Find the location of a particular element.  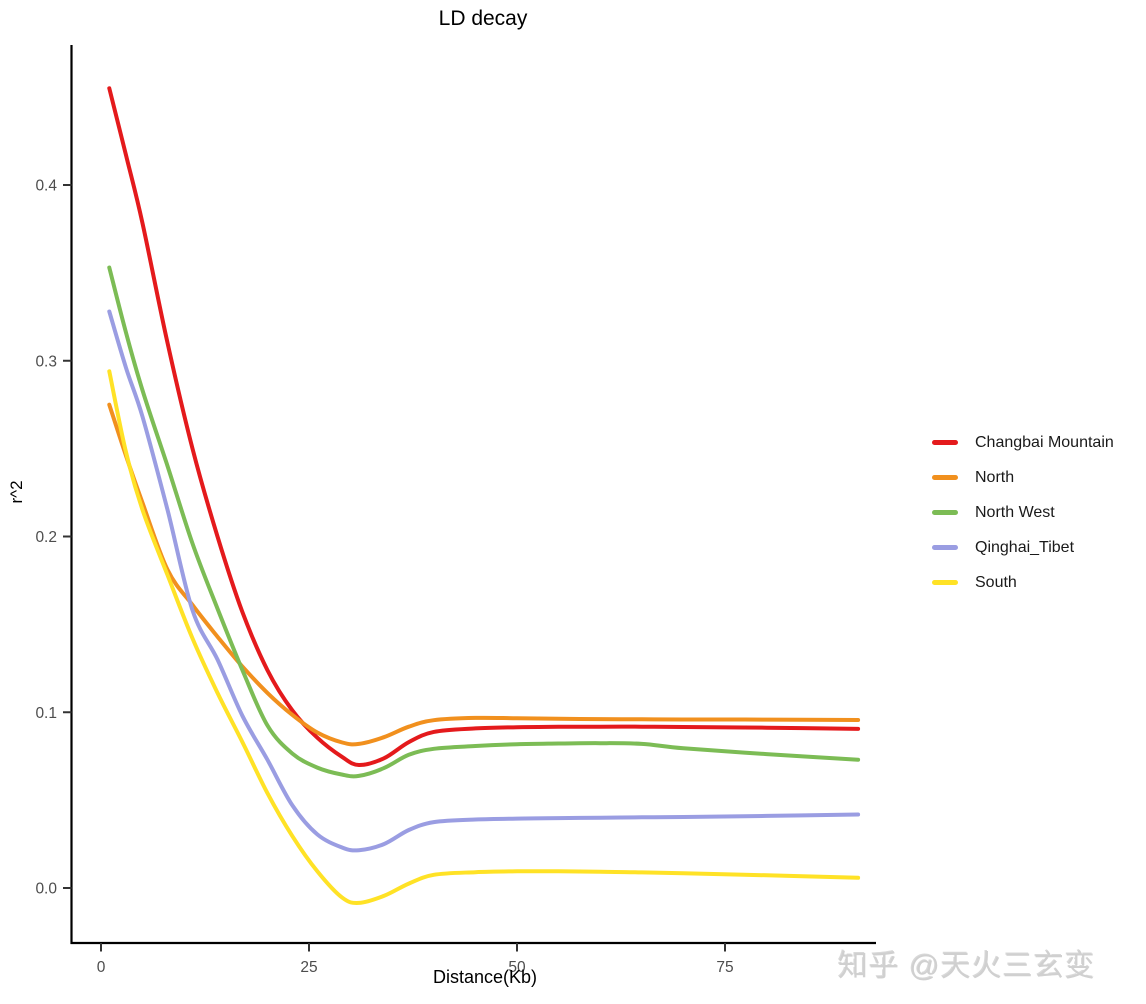

watermark-text: 知乎 @天火三玄变 is located at coordinates (967, 966).